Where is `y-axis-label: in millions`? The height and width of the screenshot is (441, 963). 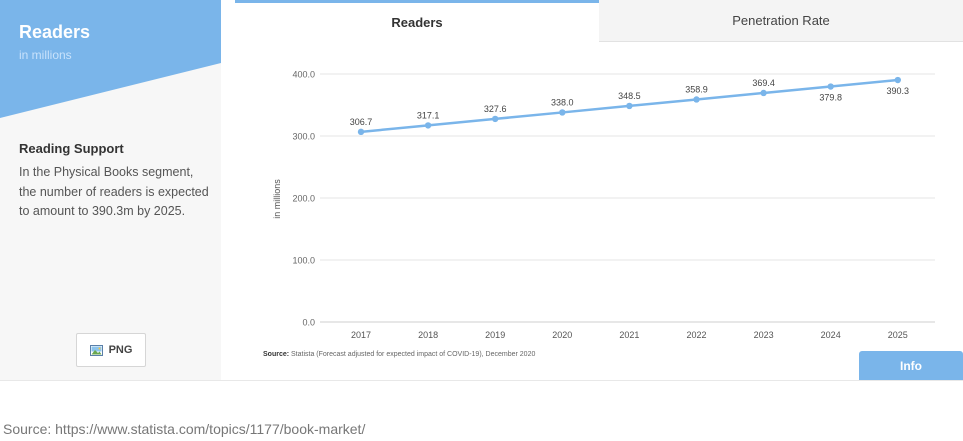
y-axis-label: in millions is located at coordinates (277, 199).